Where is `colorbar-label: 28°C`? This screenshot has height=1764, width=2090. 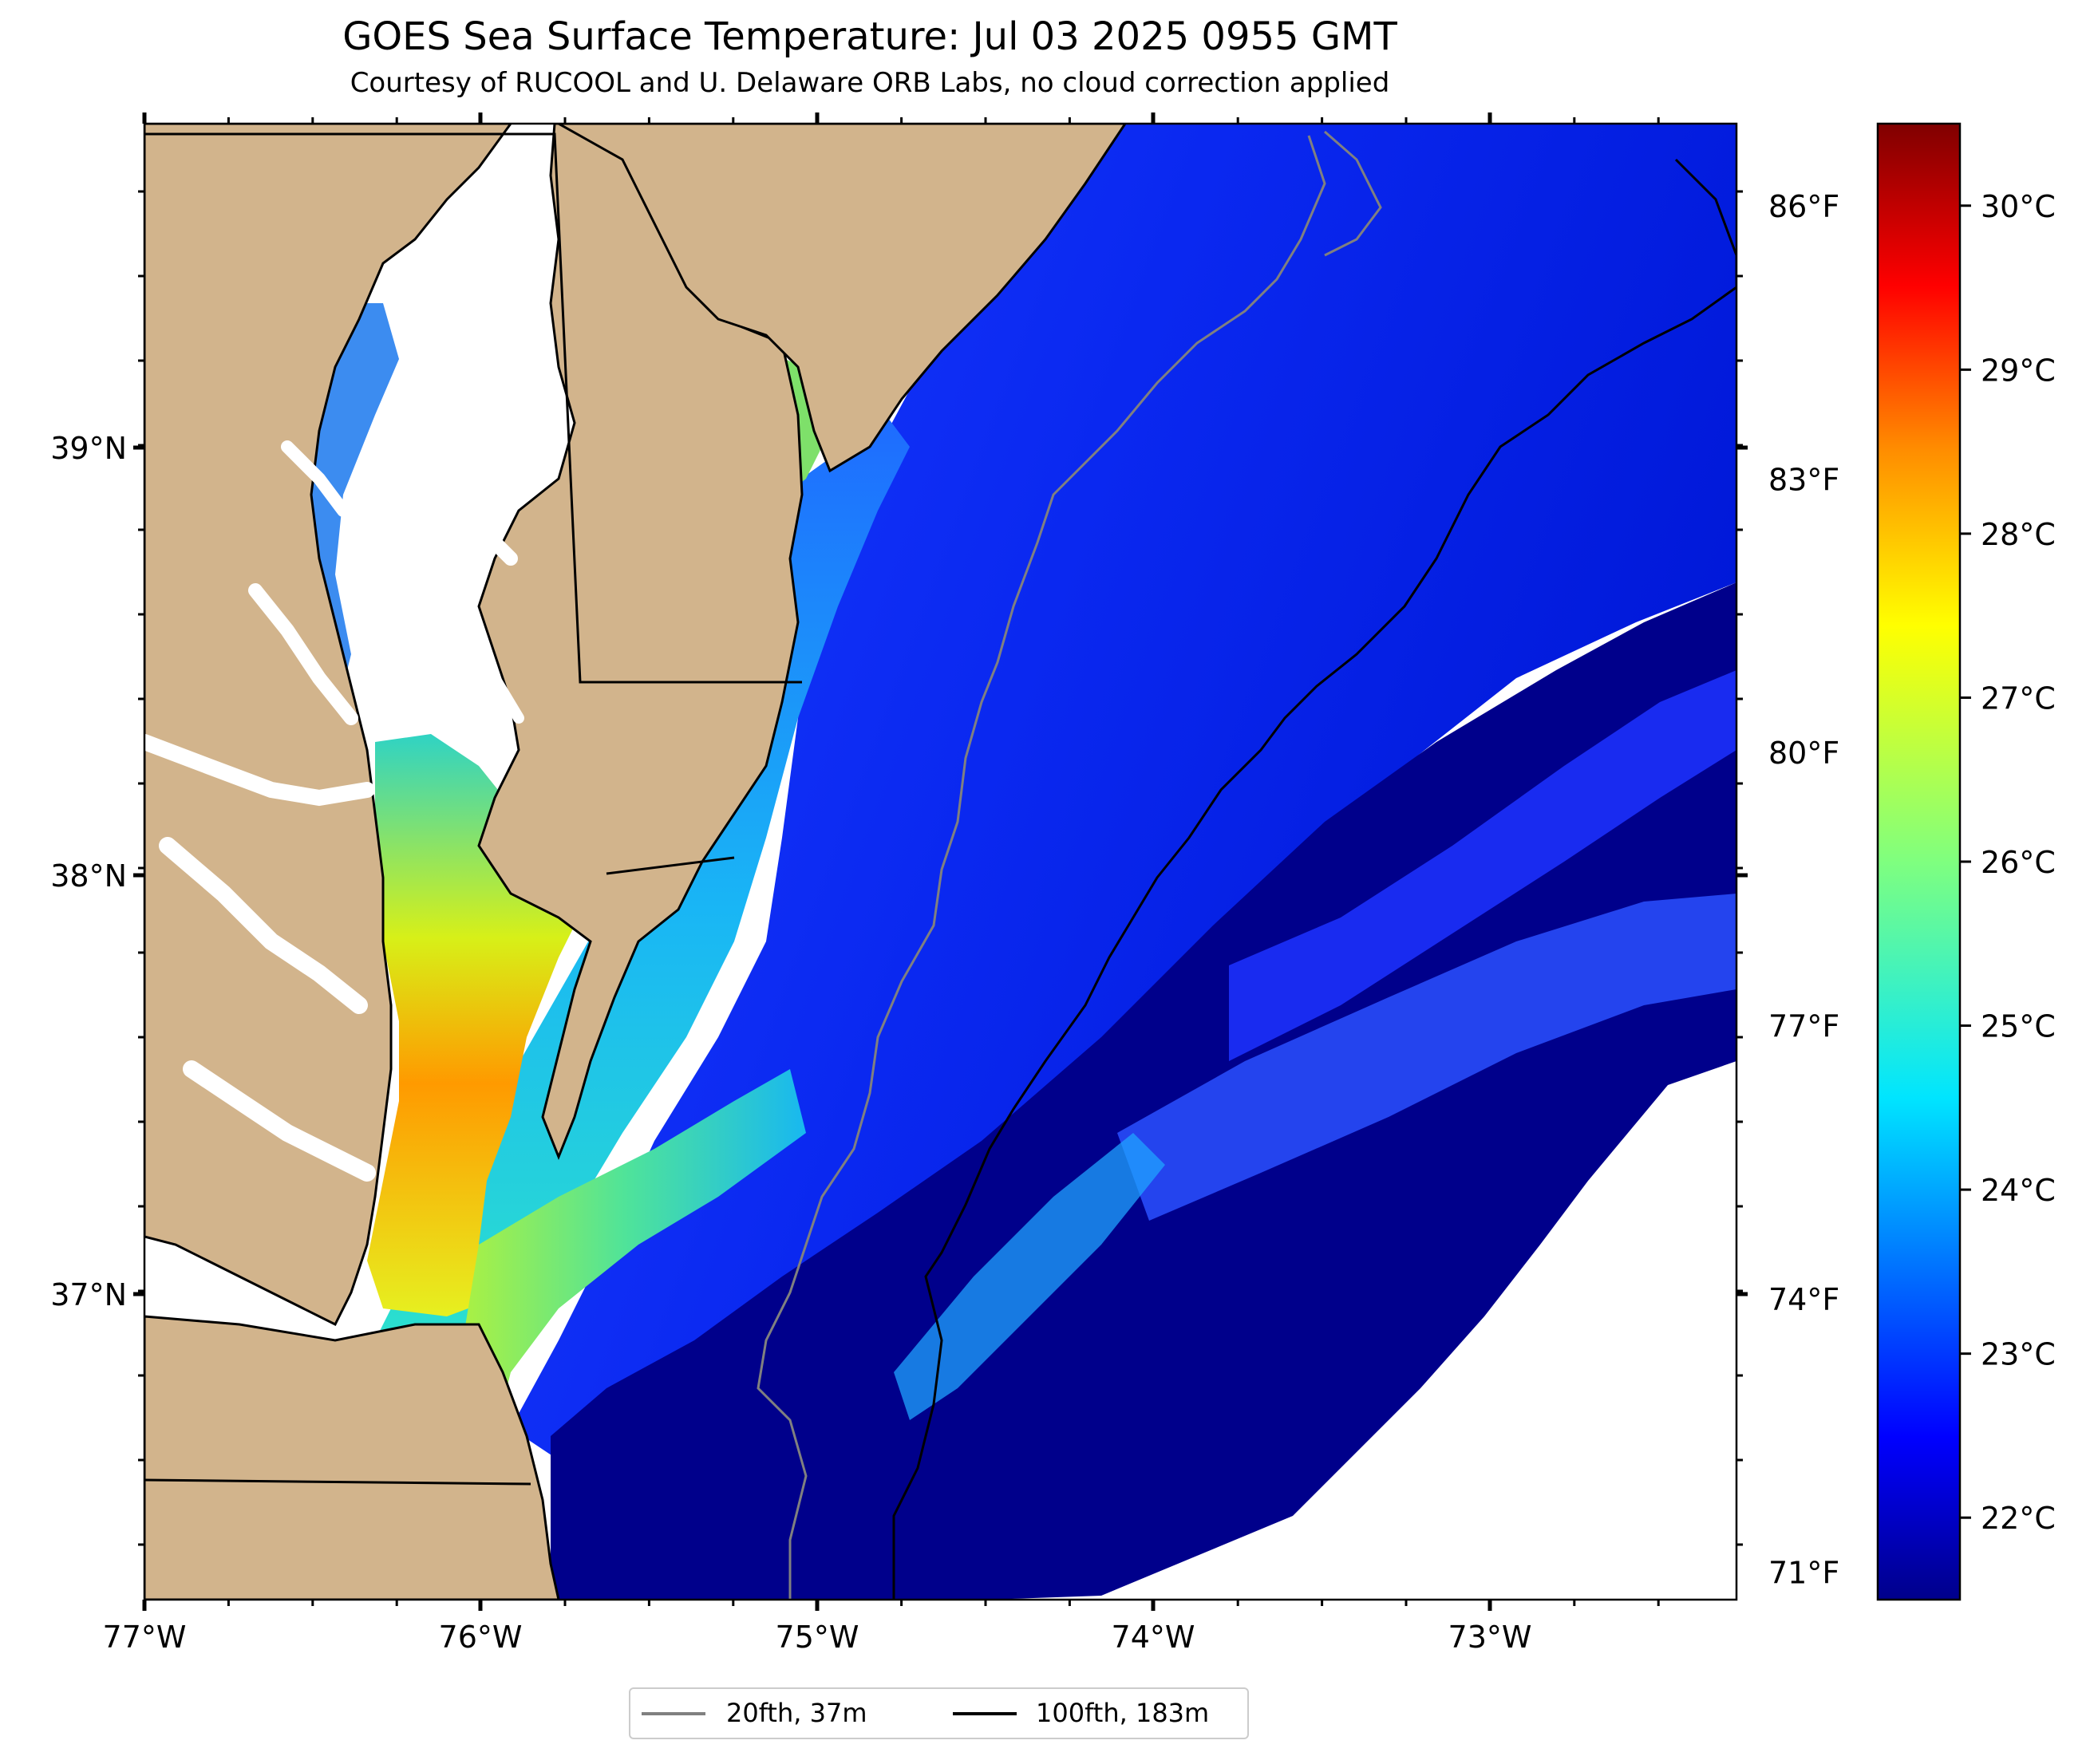 colorbar-label: 28°C is located at coordinates (2018, 534).